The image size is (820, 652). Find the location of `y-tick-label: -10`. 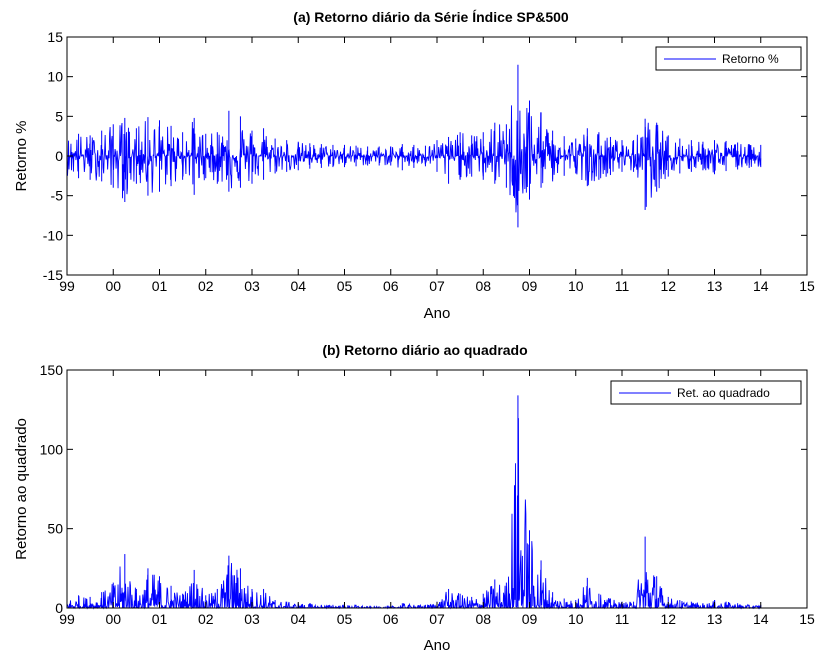

y-tick-label: -10 is located at coordinates (53, 235).